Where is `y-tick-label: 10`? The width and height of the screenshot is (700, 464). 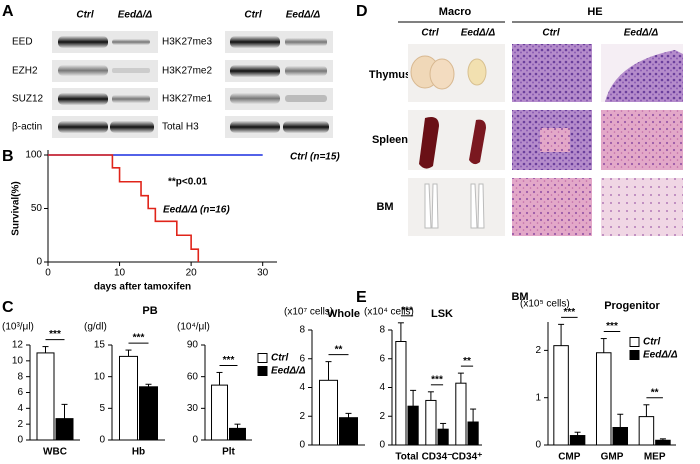
y-tick-label: 10 is located at coordinates (100, 376).